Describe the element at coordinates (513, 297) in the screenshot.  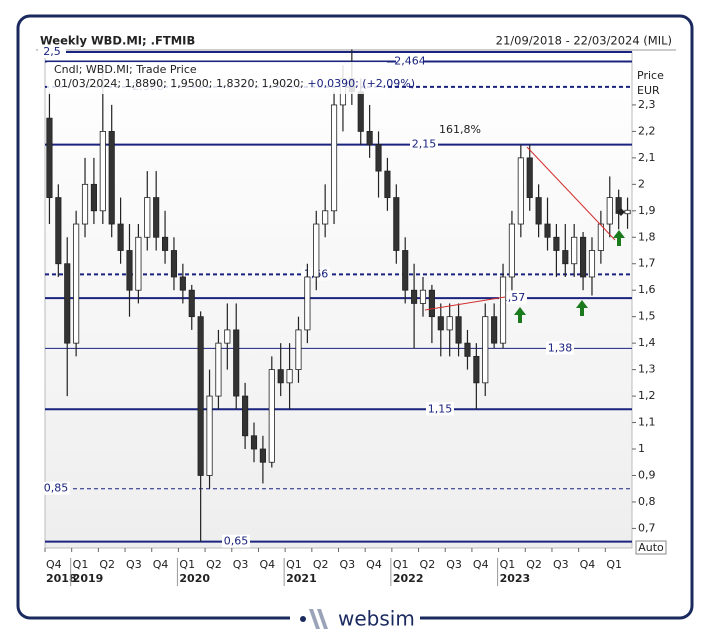
I see `level-label: 1,57` at that location.